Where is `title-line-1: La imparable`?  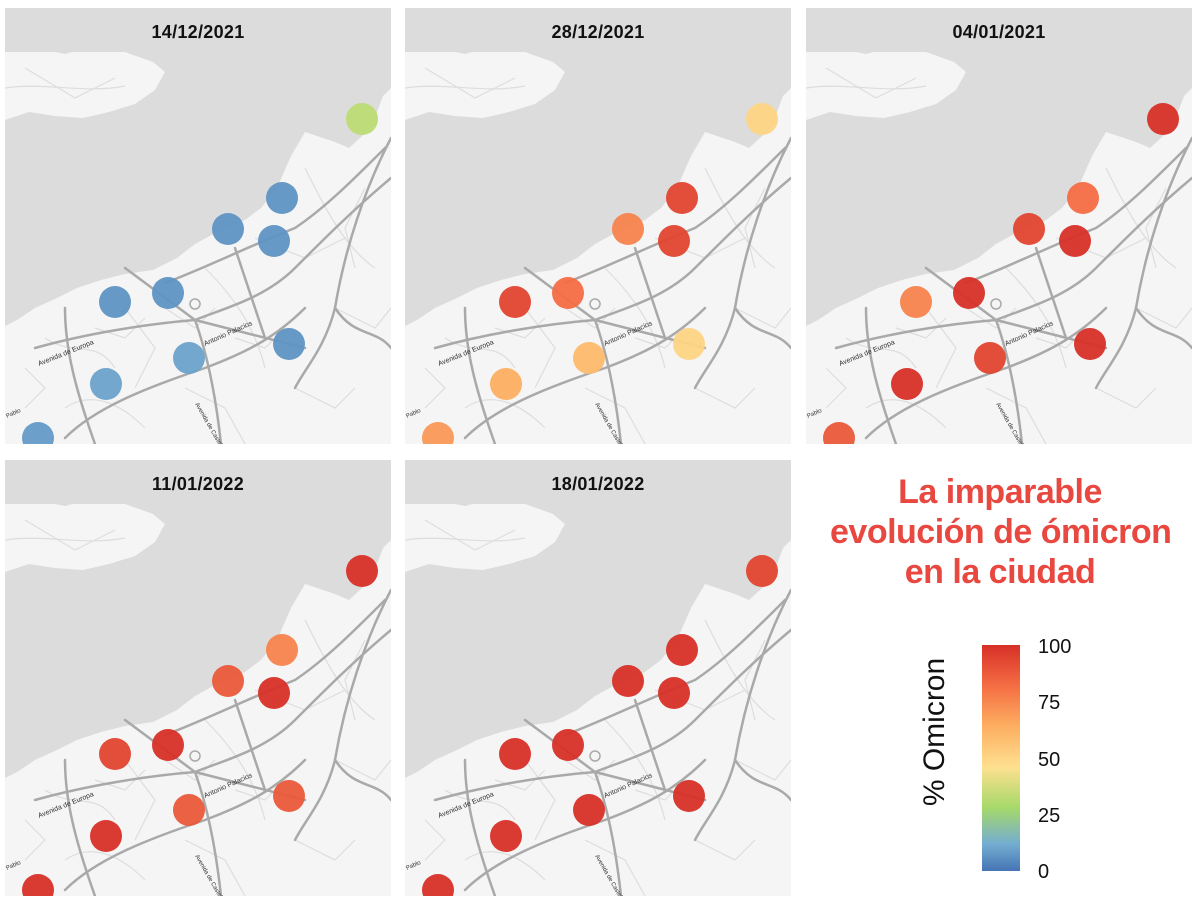
title-line-1: La imparable is located at coordinates (1000, 492).